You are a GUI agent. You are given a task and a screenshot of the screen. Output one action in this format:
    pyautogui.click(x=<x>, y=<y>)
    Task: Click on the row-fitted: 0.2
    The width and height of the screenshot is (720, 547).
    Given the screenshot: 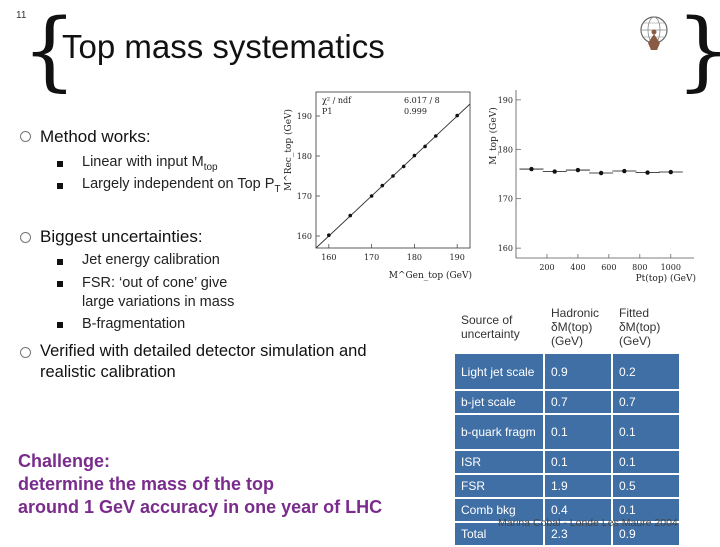 What is the action you would take?
    pyautogui.click(x=645, y=372)
    